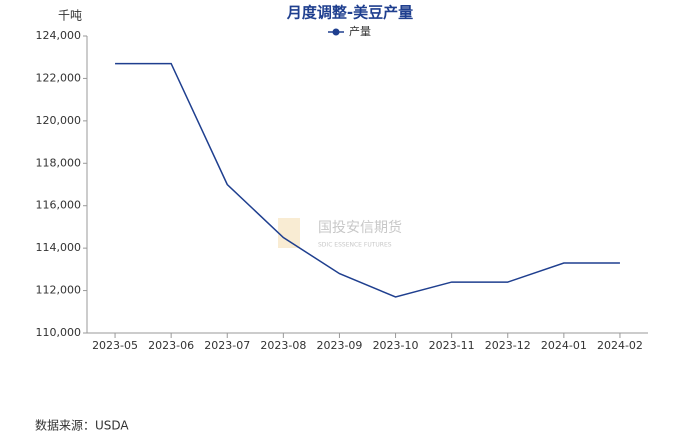  Describe the element at coordinates (59, 162) in the screenshot. I see `y-tick-label: 118,000` at that location.